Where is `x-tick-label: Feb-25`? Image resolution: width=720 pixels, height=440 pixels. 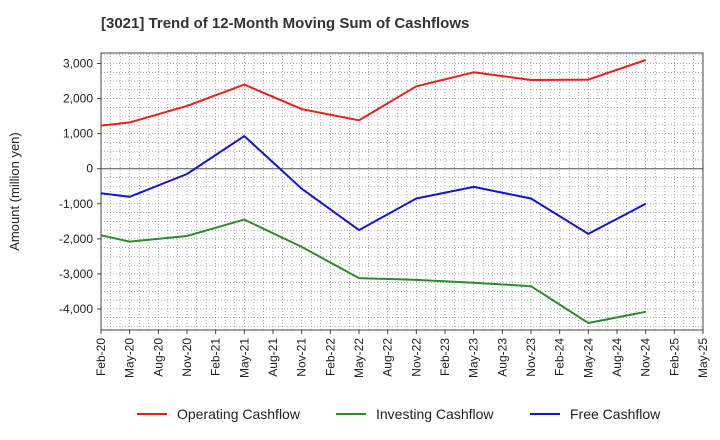
x-tick-label: Feb-25 is located at coordinates (674, 357).